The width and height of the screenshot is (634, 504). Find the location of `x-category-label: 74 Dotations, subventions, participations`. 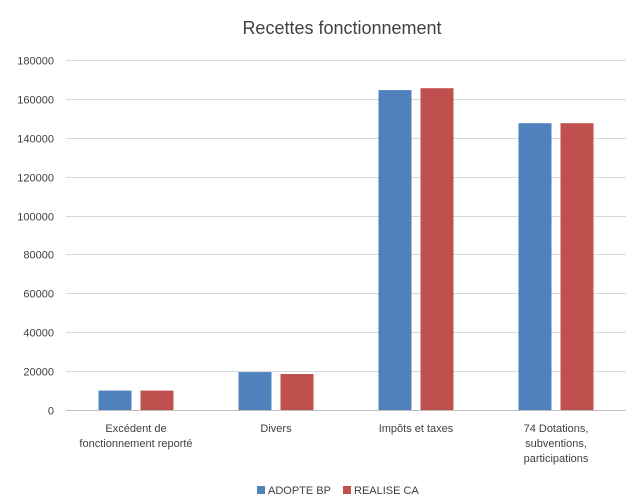

x-category-label: 74 Dotations, subventions, participations is located at coordinates (556, 444).